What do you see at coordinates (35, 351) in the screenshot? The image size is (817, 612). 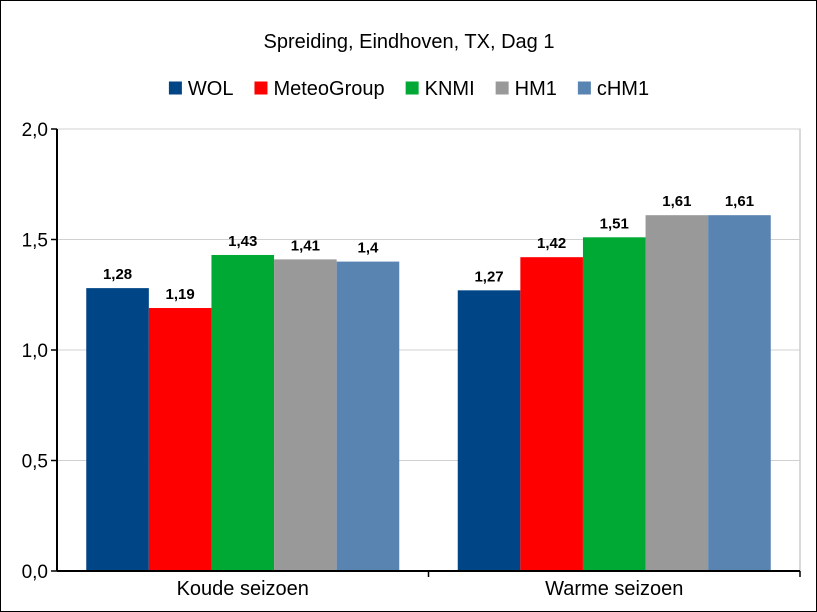 I see `y-tick-label: 1,0` at bounding box center [35, 351].